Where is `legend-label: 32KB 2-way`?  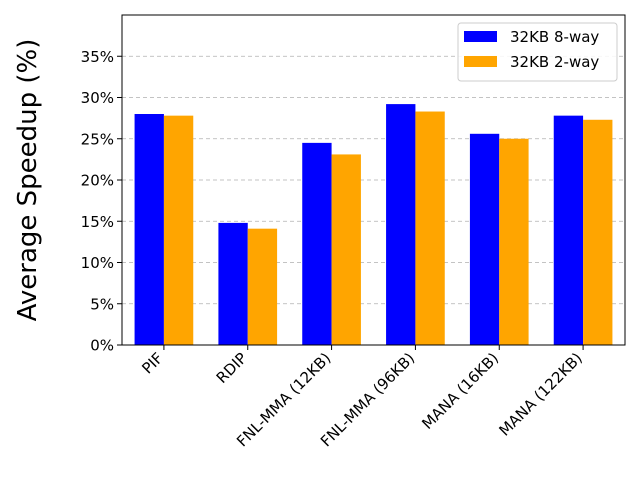
legend-label: 32KB 2-way is located at coordinates (554, 62).